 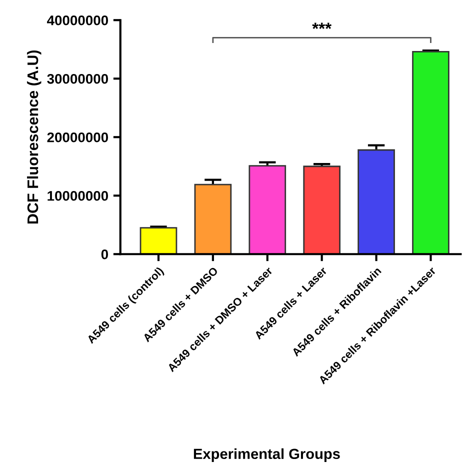 What do you see at coordinates (77, 137) in the screenshot?
I see `y-tick-label: 20000000` at bounding box center [77, 137].